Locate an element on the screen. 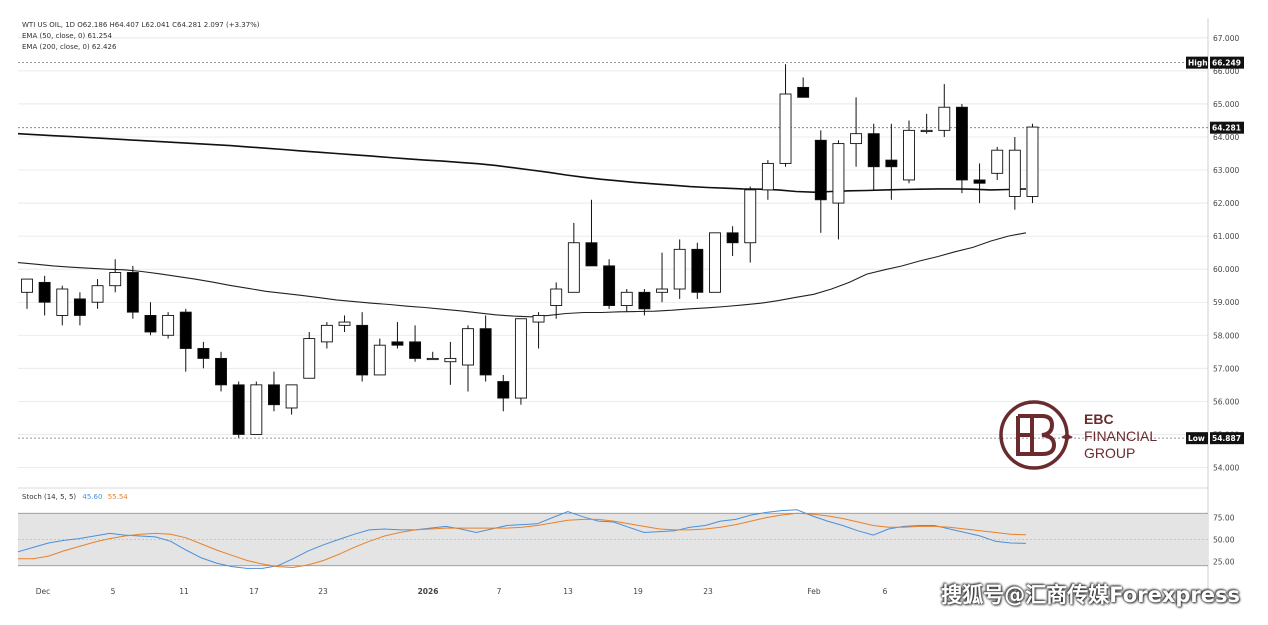 The height and width of the screenshot is (625, 1268). ema200-line is located at coordinates (522, 163).